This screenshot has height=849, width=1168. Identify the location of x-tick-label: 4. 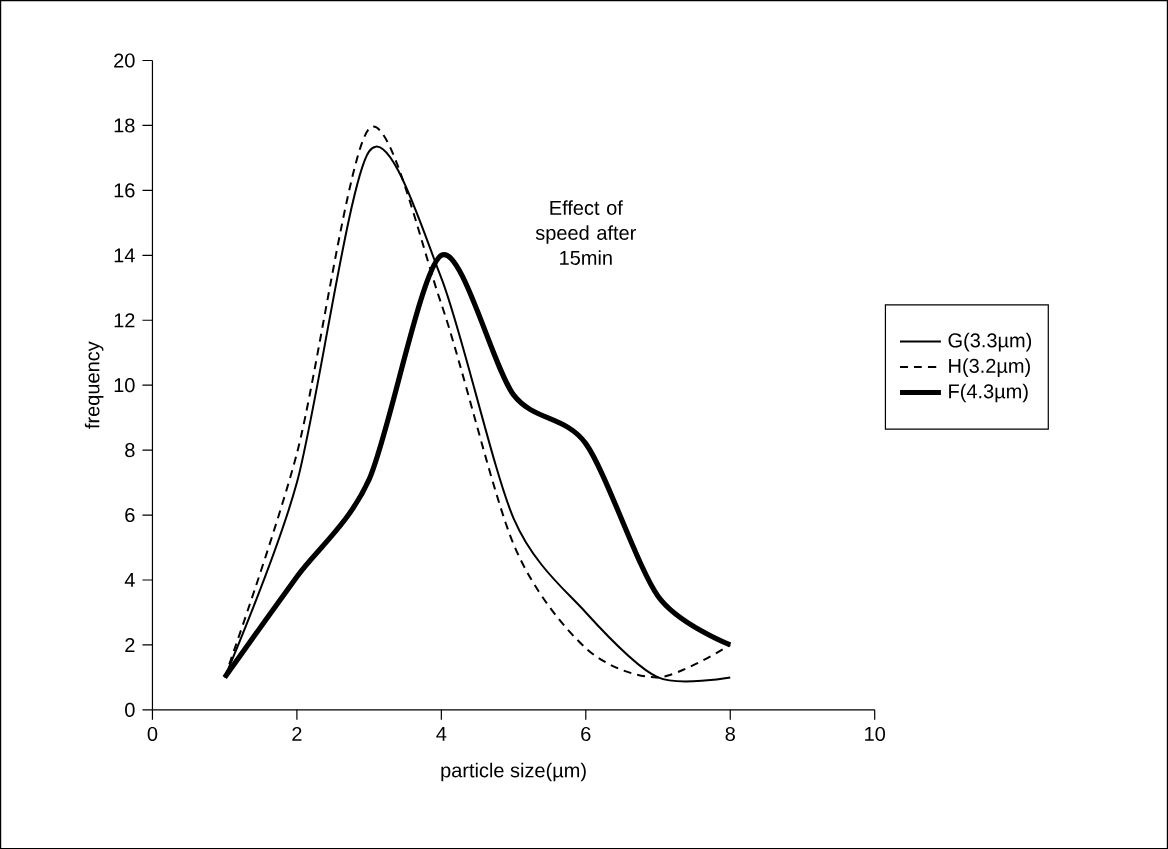
(441, 733).